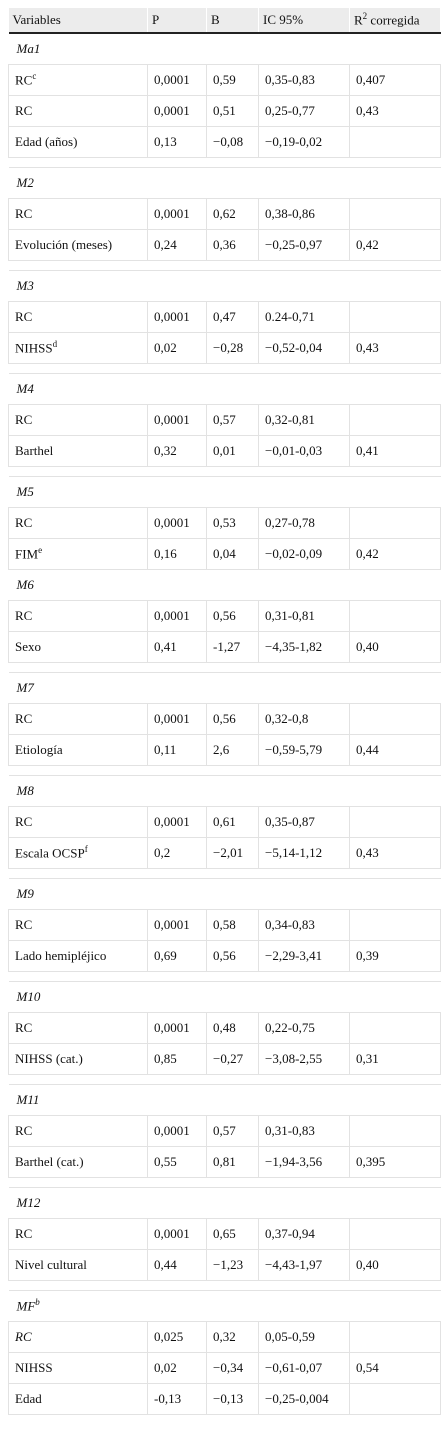  Describe the element at coordinates (304, 1399) in the screenshot. I see `ic-cell: −0,25-0,004` at that location.